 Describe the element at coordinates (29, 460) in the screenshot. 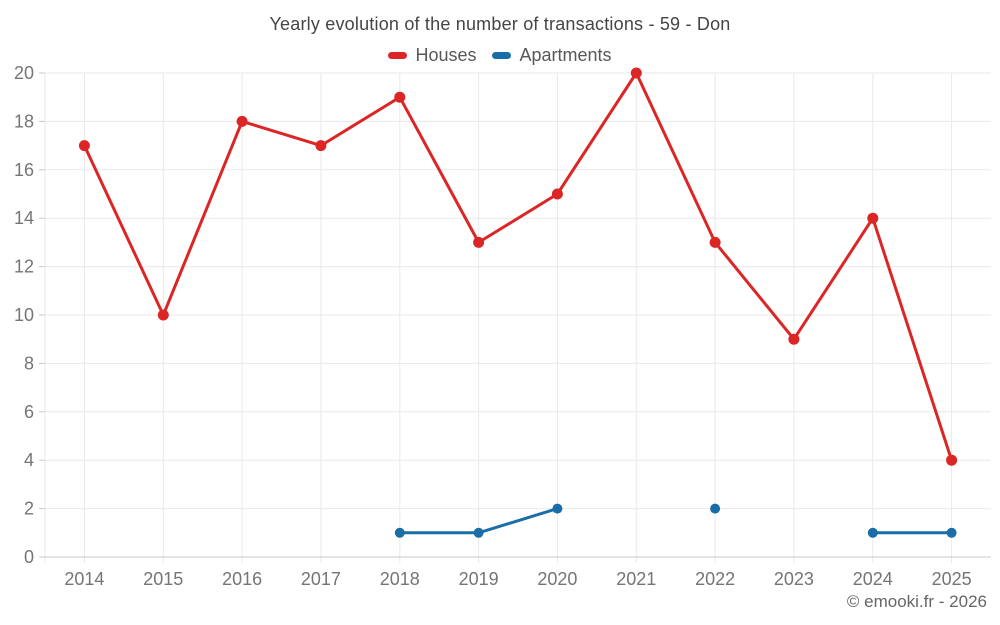

I see `y-tick-label: 4` at that location.